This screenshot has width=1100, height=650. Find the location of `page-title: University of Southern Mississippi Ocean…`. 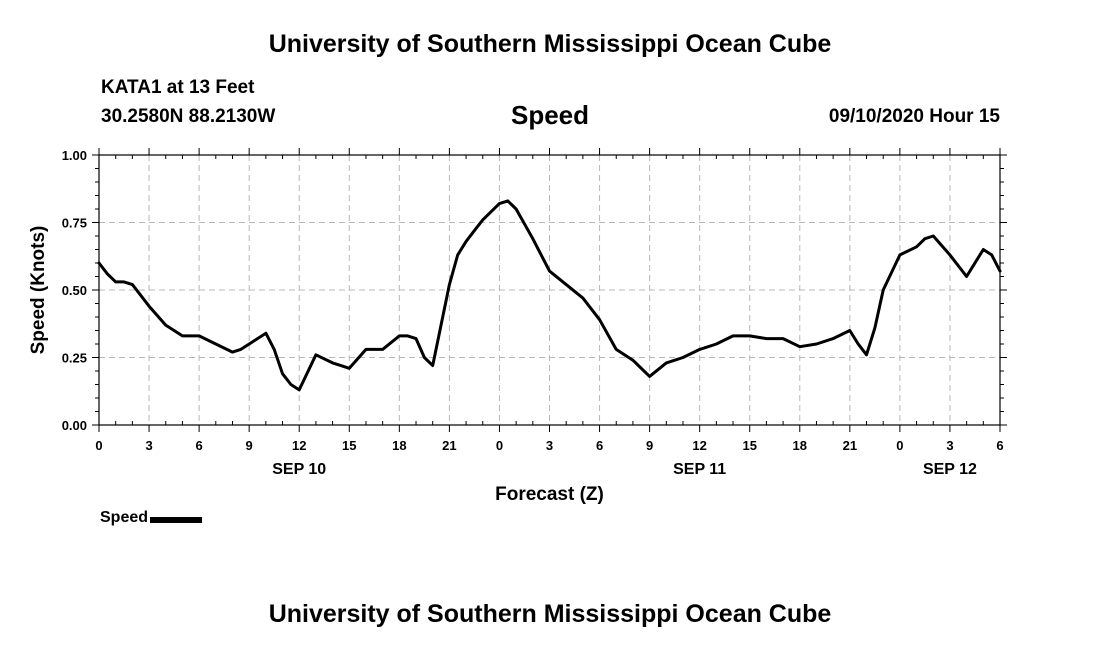

page-title: University of Southern Mississippi Ocean… is located at coordinates (550, 44).